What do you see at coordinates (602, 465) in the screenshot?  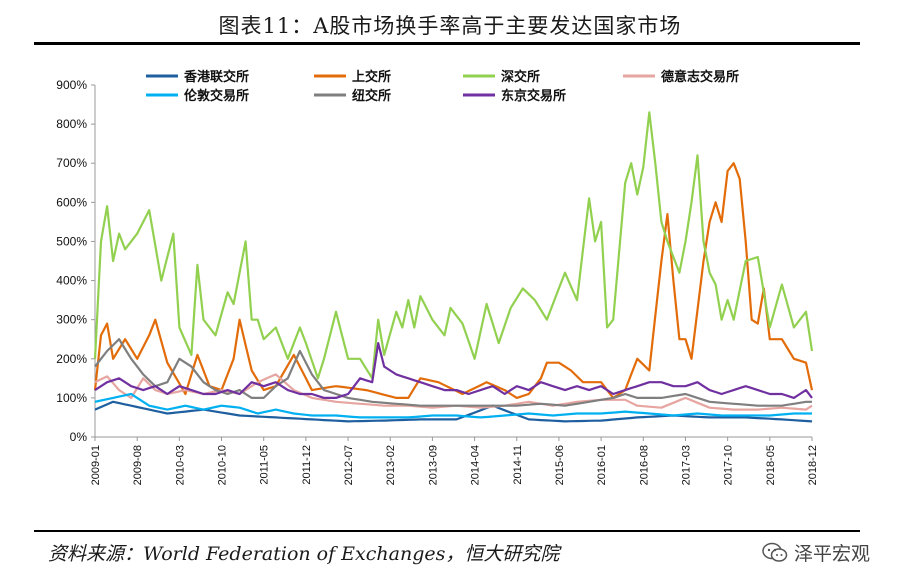 I see `x-tick-label: 2016-01` at bounding box center [602, 465].